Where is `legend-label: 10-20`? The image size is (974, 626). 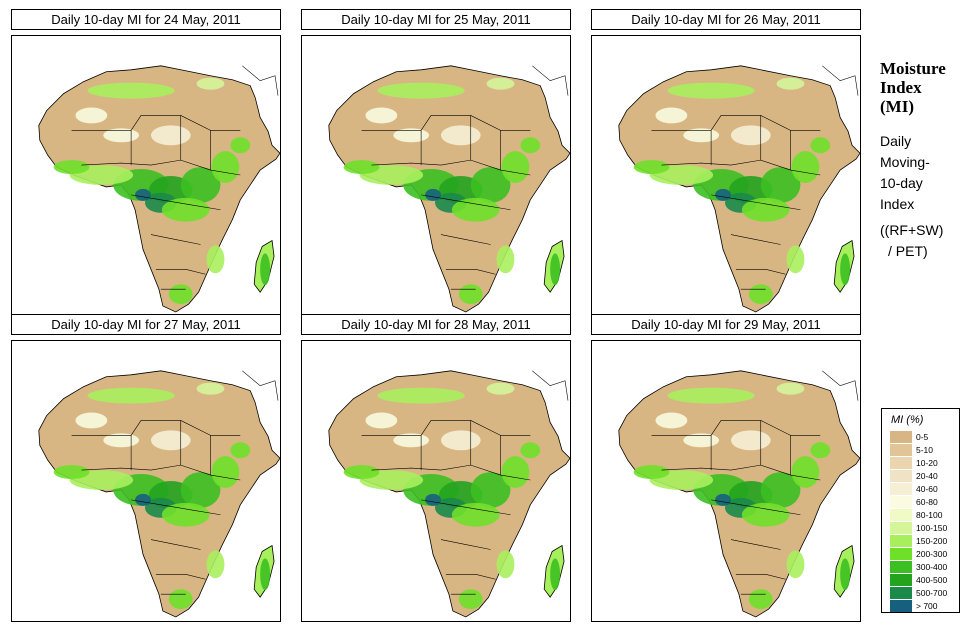
legend-label: 10-20 is located at coordinates (927, 463).